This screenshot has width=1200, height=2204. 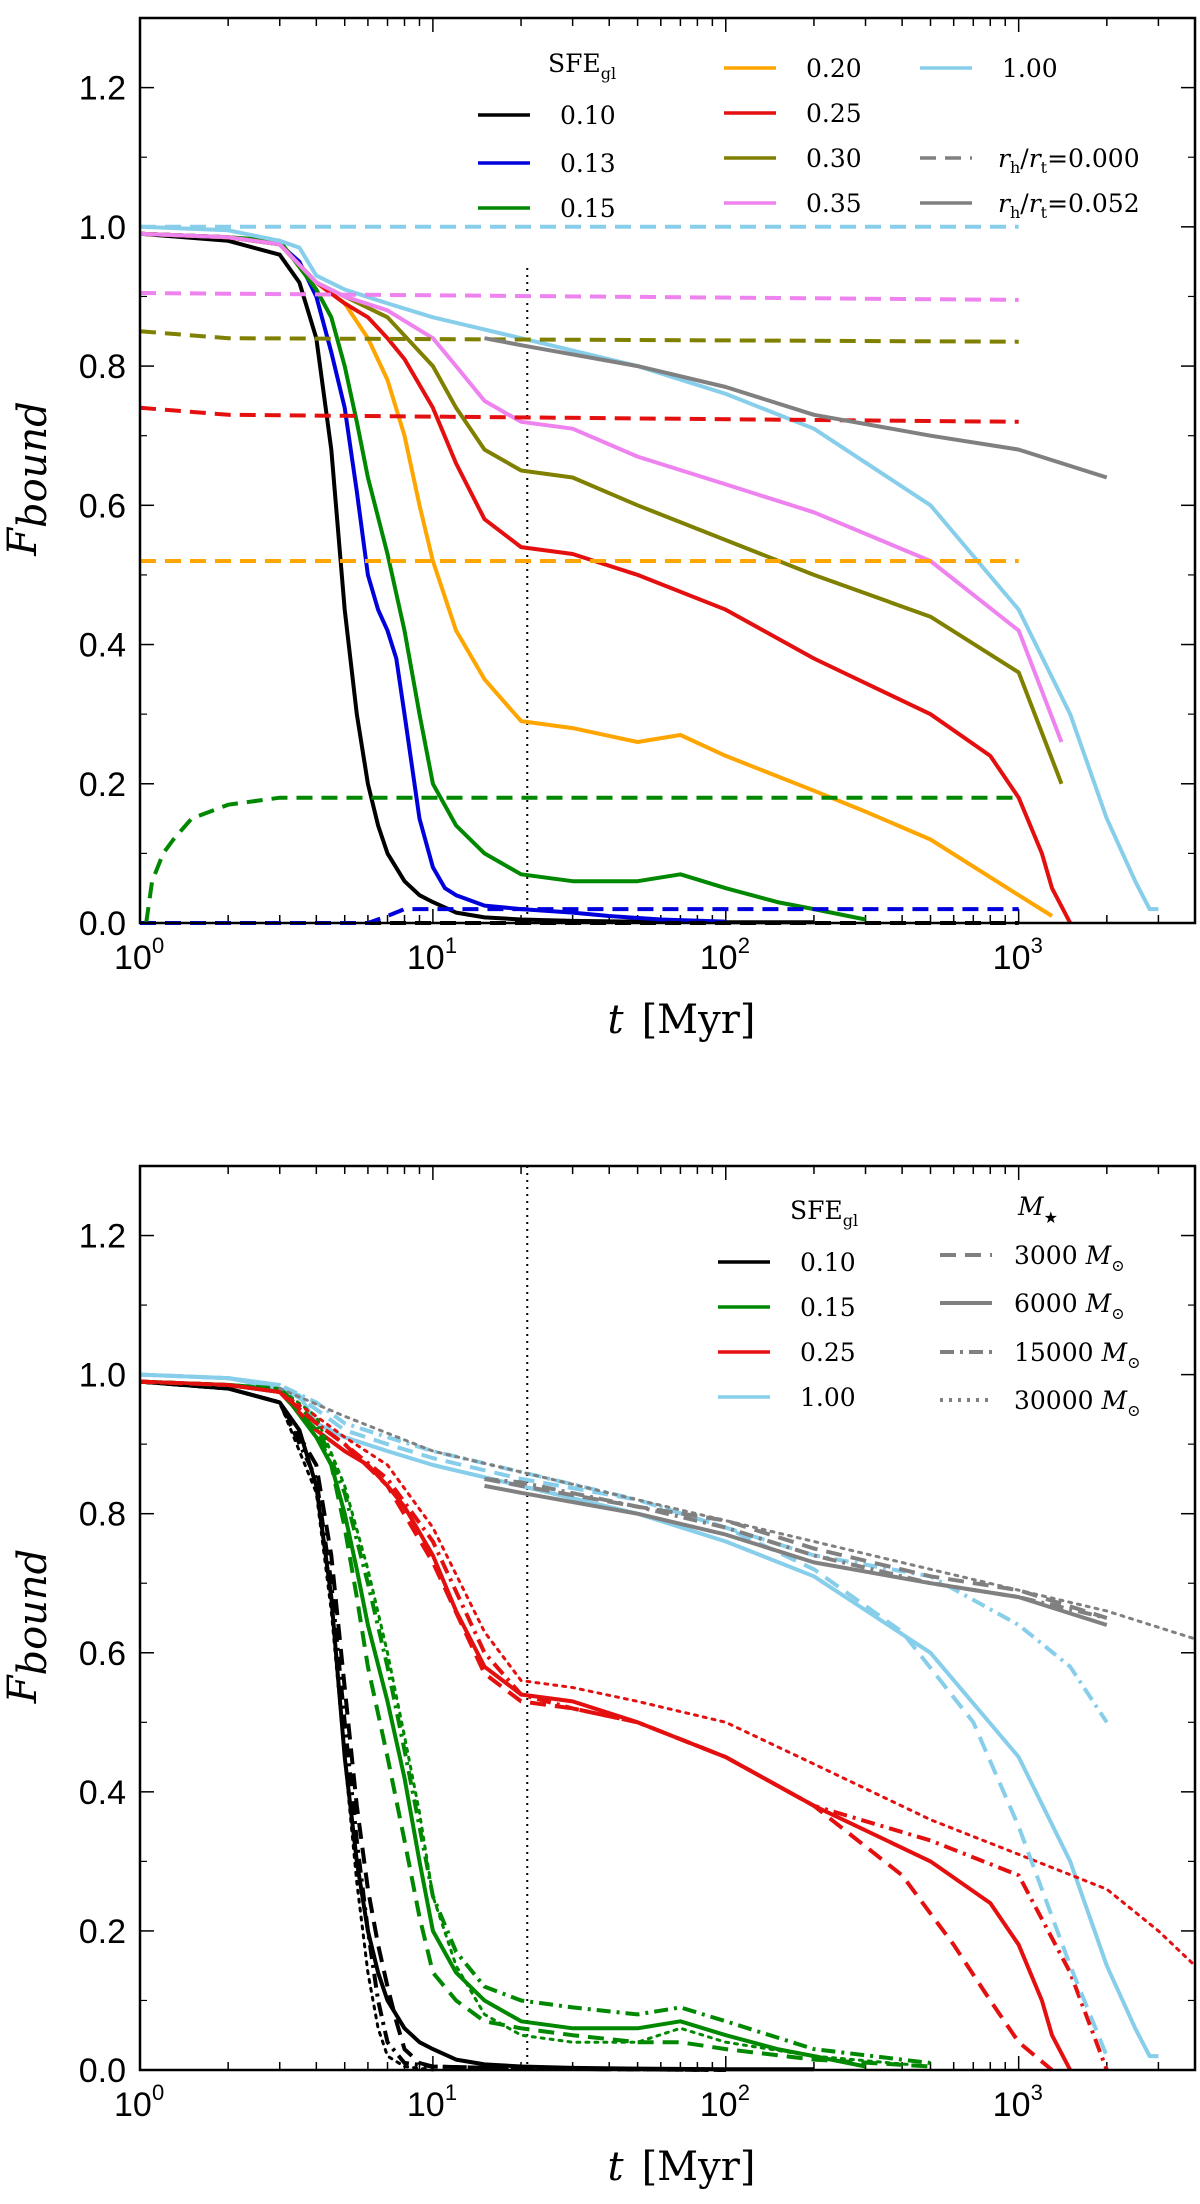 I want to click on legend-label: rh/rt=0.000, so click(x=1069, y=160).